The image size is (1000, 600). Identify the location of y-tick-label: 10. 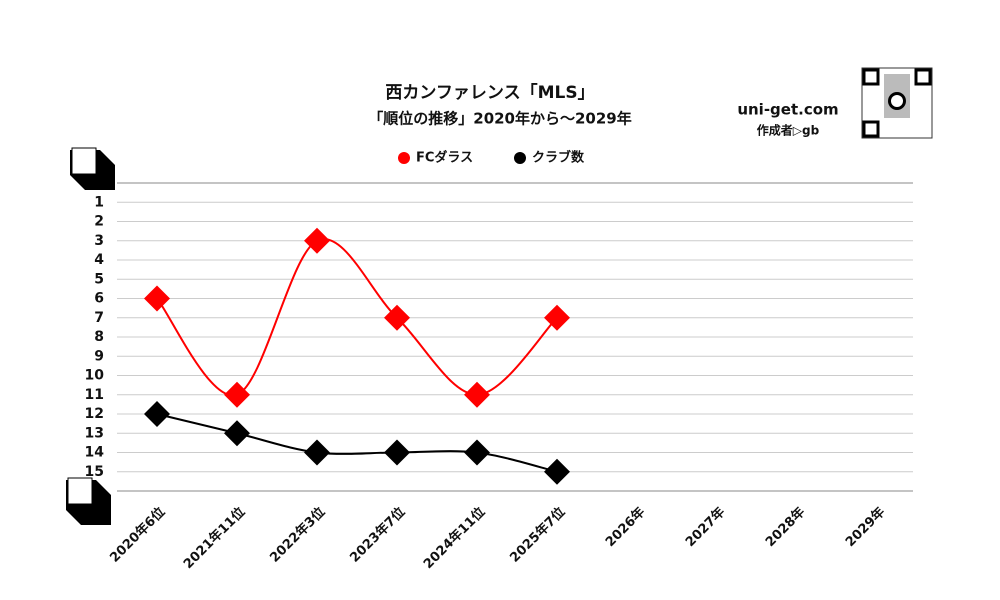
(95, 376).